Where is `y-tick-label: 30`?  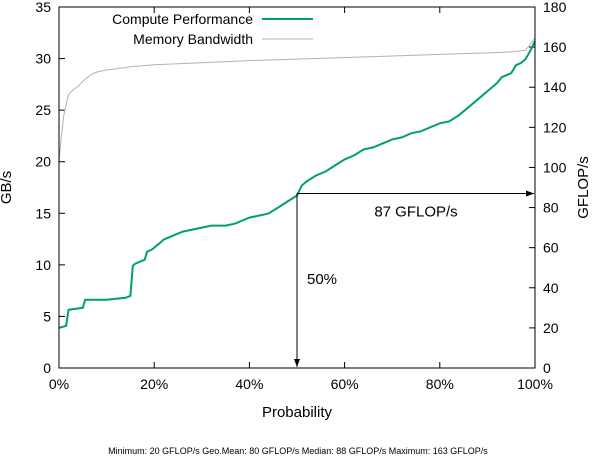 y-tick-label: 30 is located at coordinates (43, 59).